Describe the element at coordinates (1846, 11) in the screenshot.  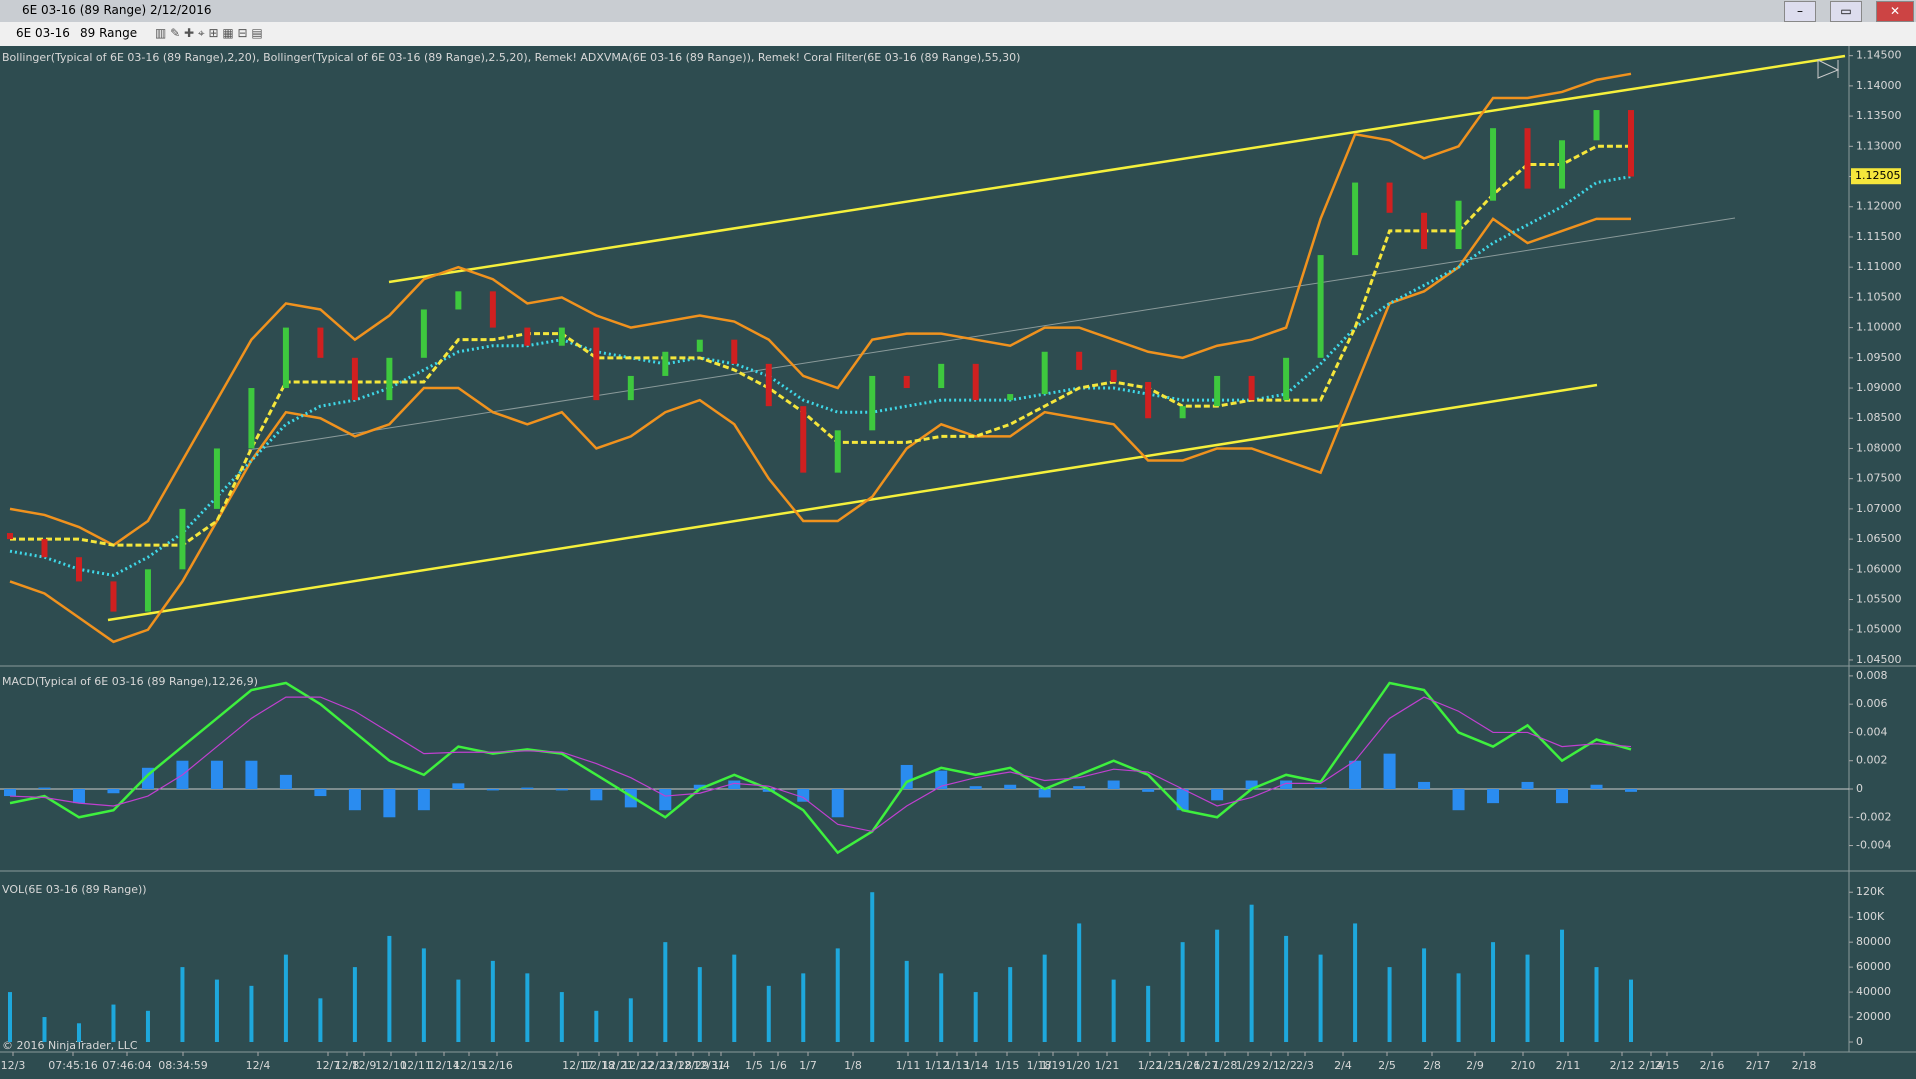
I see `maximize-button: ▭` at that location.